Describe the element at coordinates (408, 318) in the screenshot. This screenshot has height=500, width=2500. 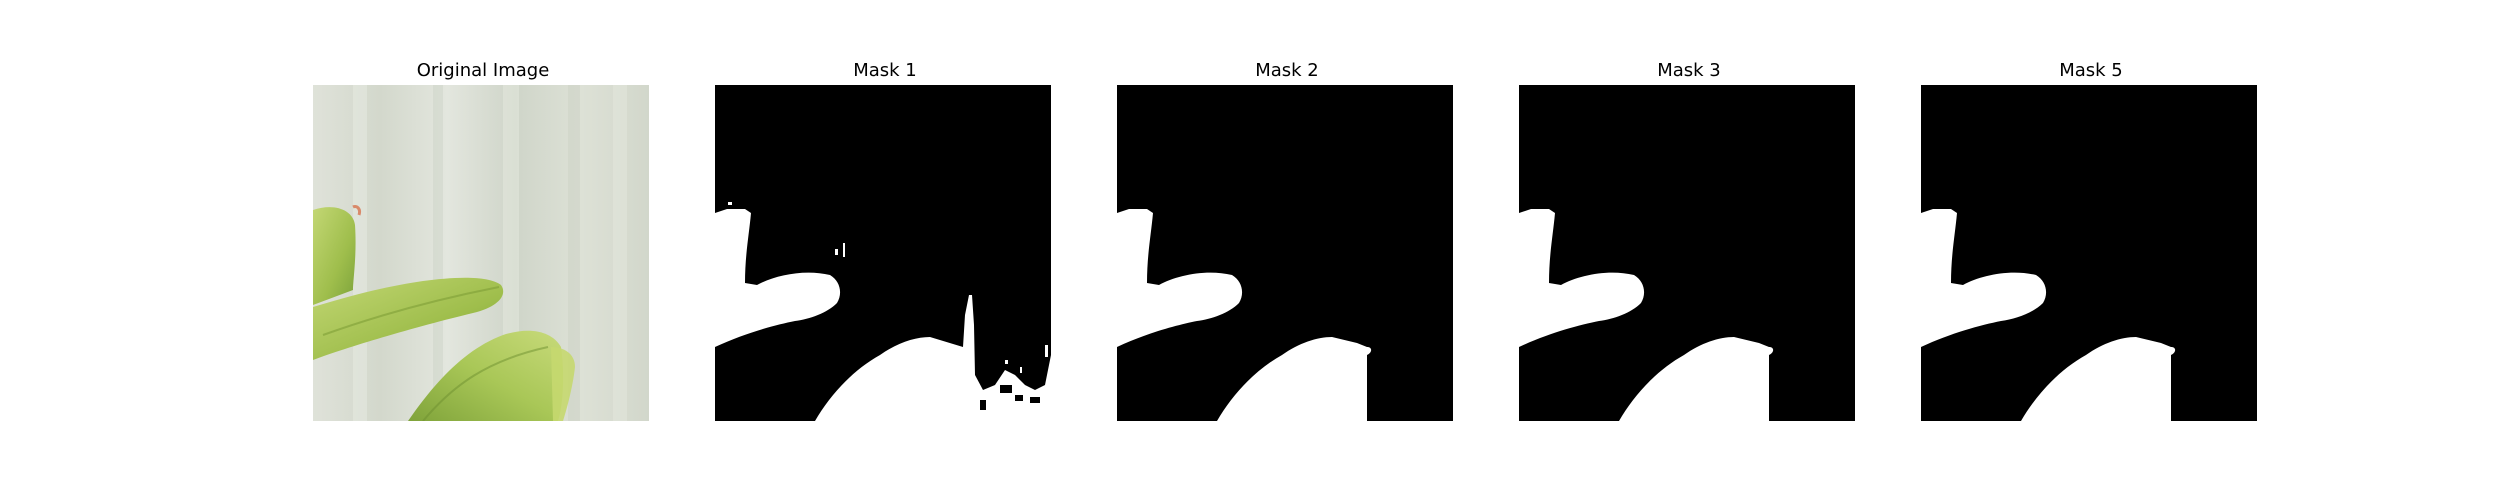
I see `leaf-center` at that location.